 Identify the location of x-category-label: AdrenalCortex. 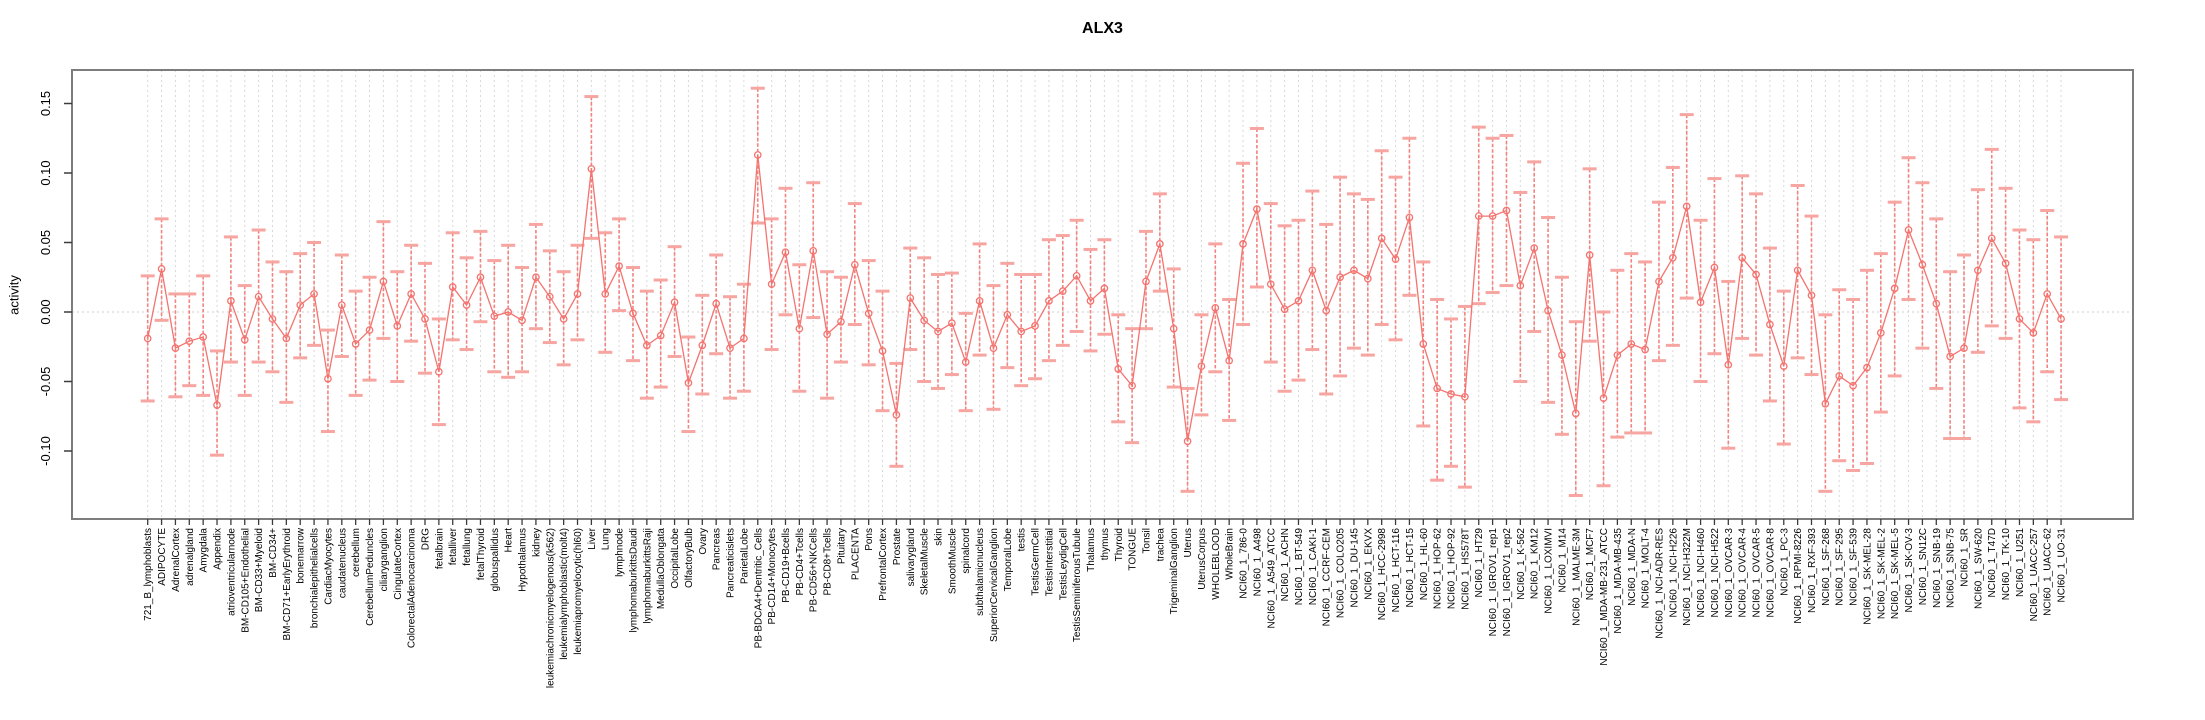
(176, 560).